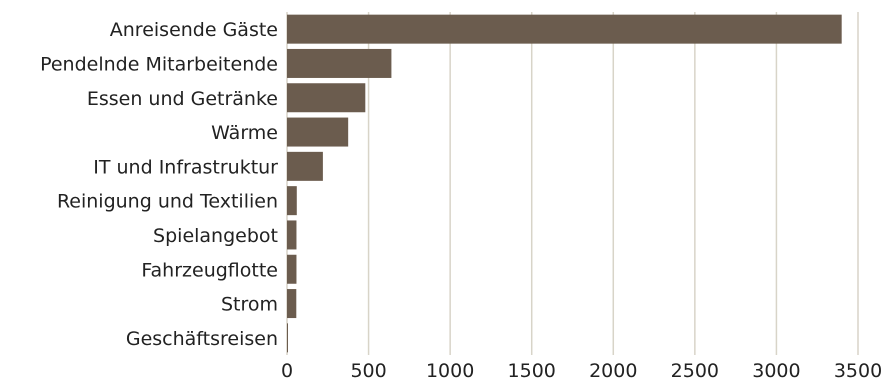 This screenshot has width=886, height=382. What do you see at coordinates (776, 371) in the screenshot?
I see `x-tick-label: 3000` at bounding box center [776, 371].